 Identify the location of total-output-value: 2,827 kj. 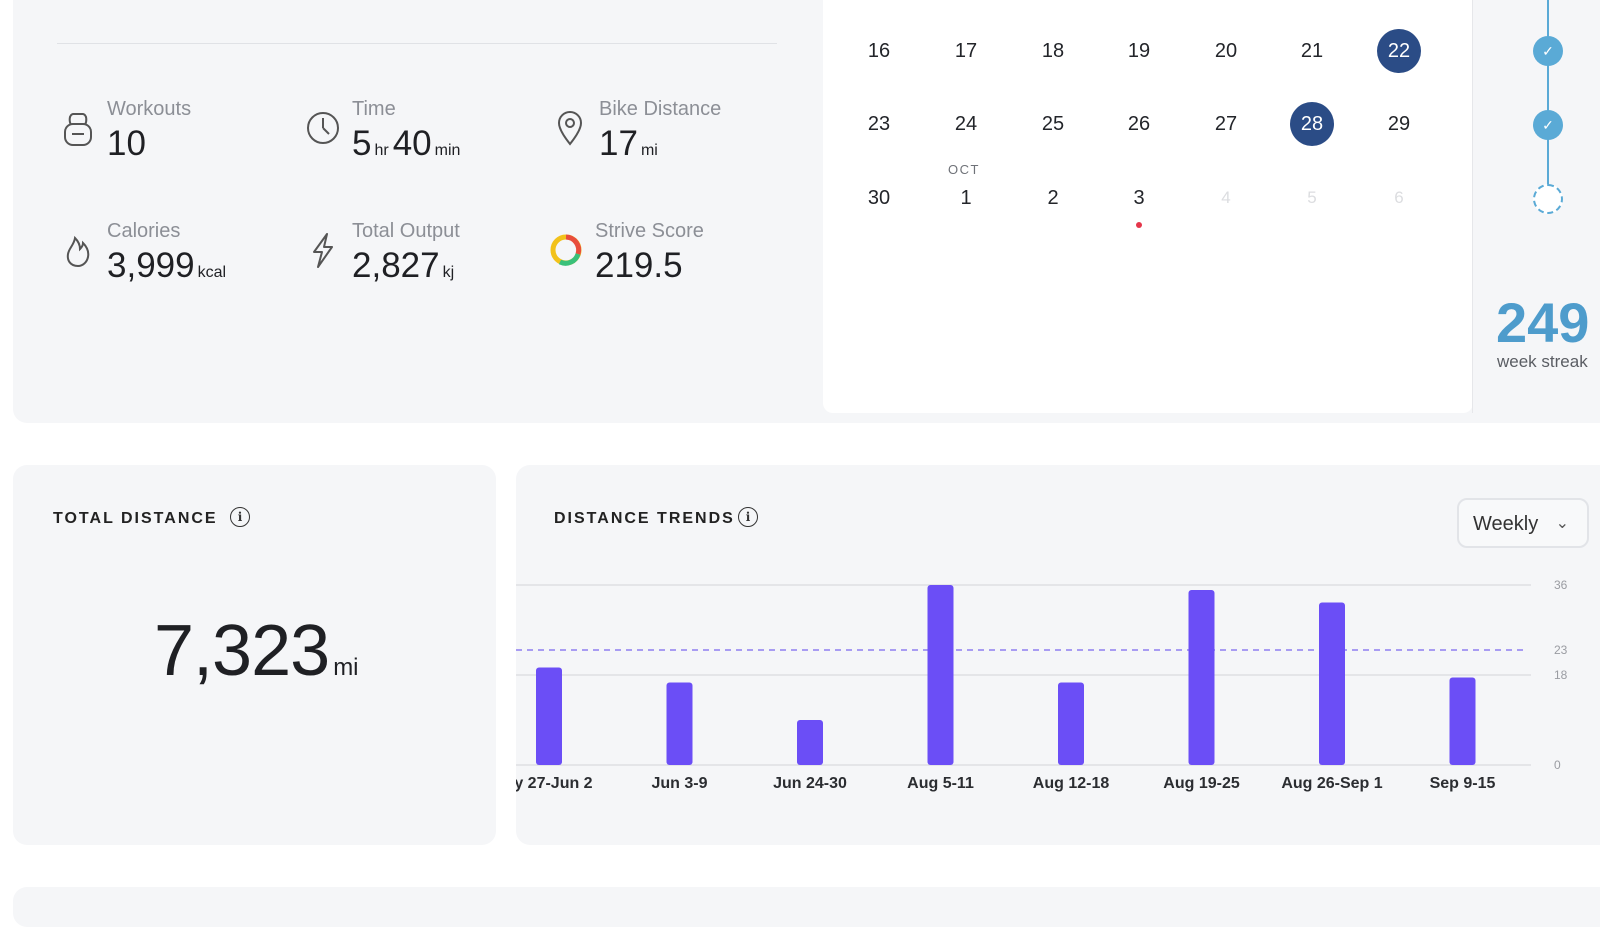
(403, 265).